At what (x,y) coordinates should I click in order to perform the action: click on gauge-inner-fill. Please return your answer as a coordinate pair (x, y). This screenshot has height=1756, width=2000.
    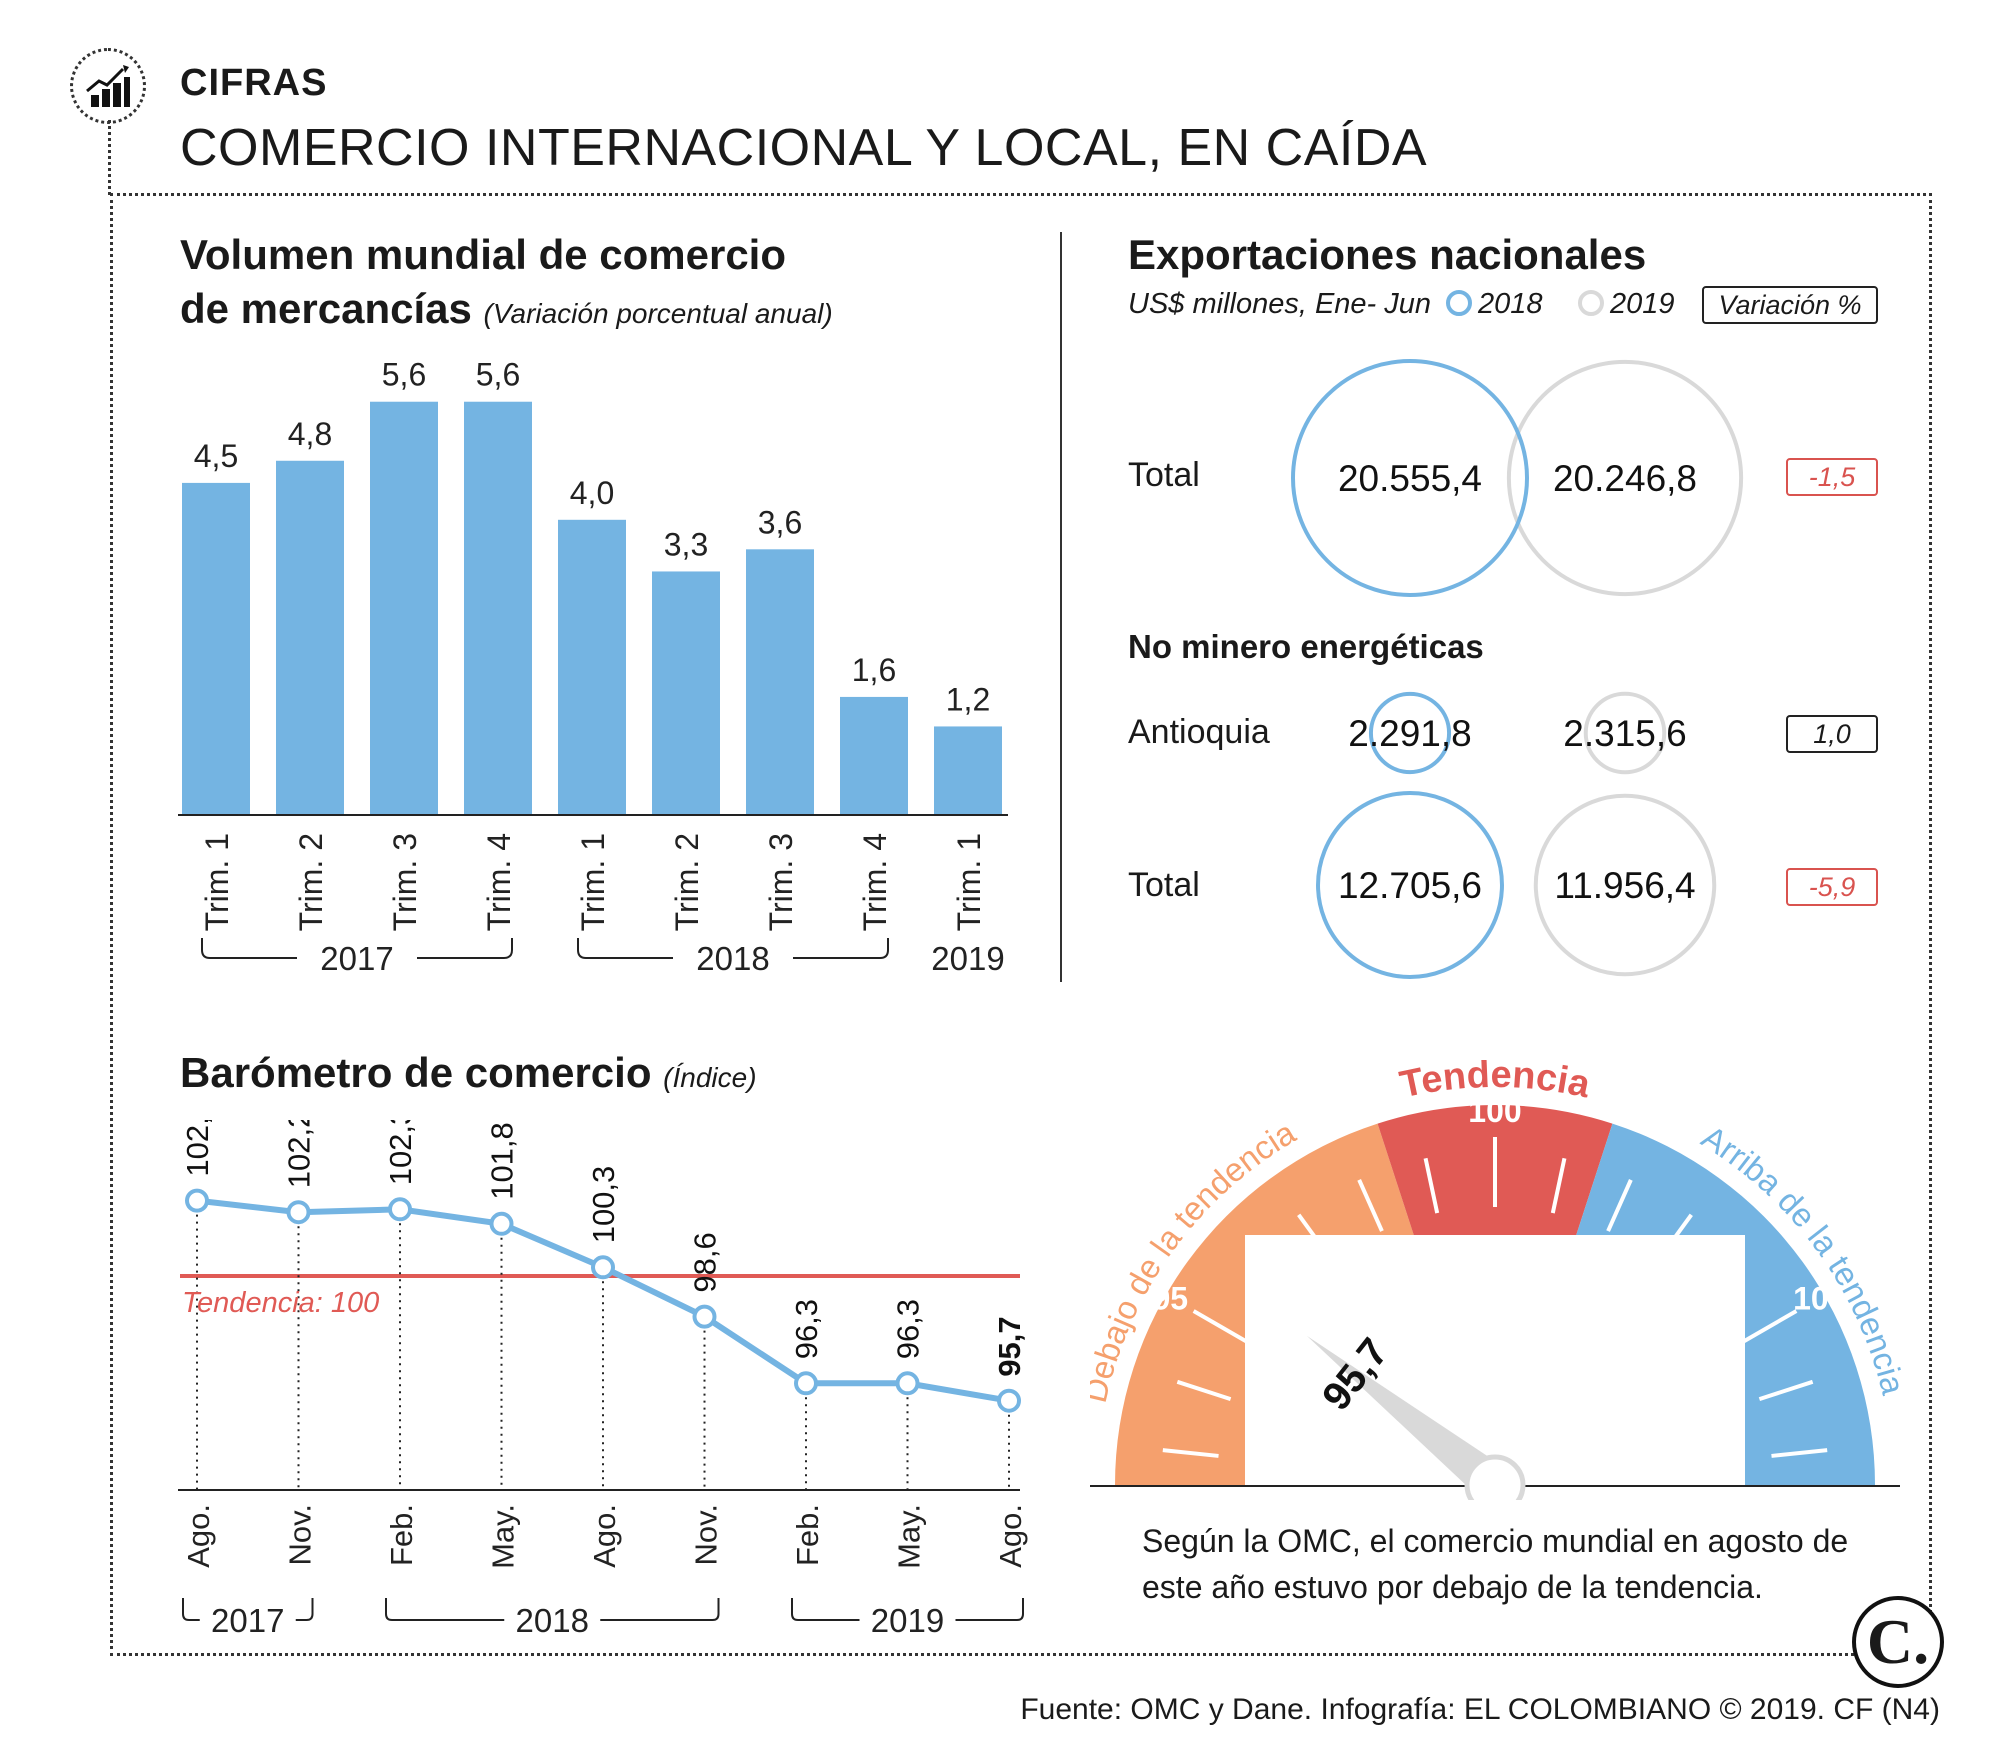
    Looking at the image, I should click on (1495, 1367).